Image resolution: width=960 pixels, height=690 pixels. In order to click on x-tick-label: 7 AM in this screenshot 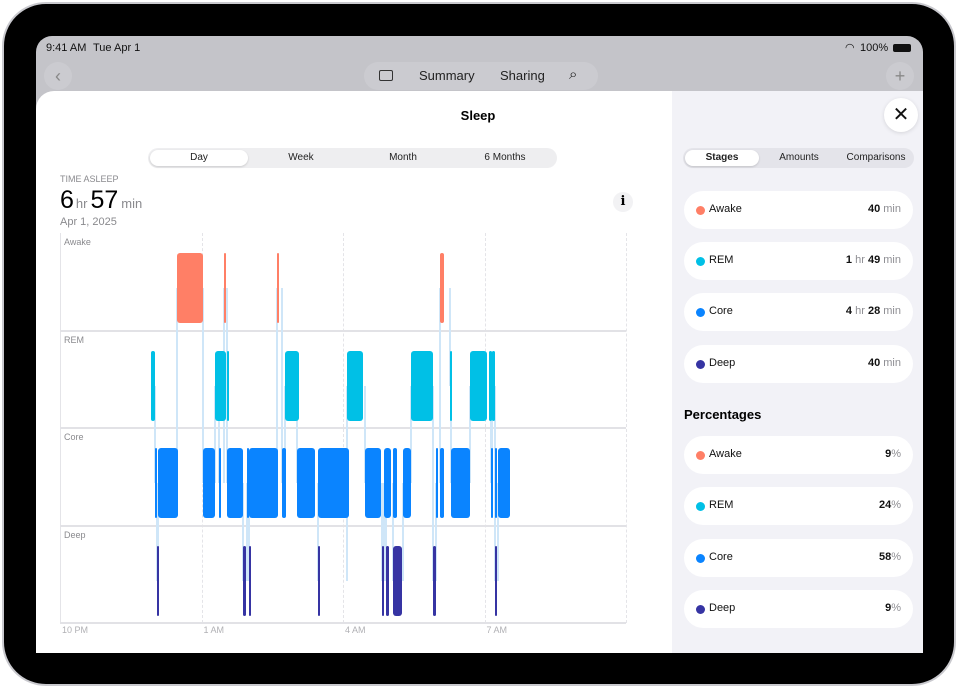, I will do `click(497, 630)`.